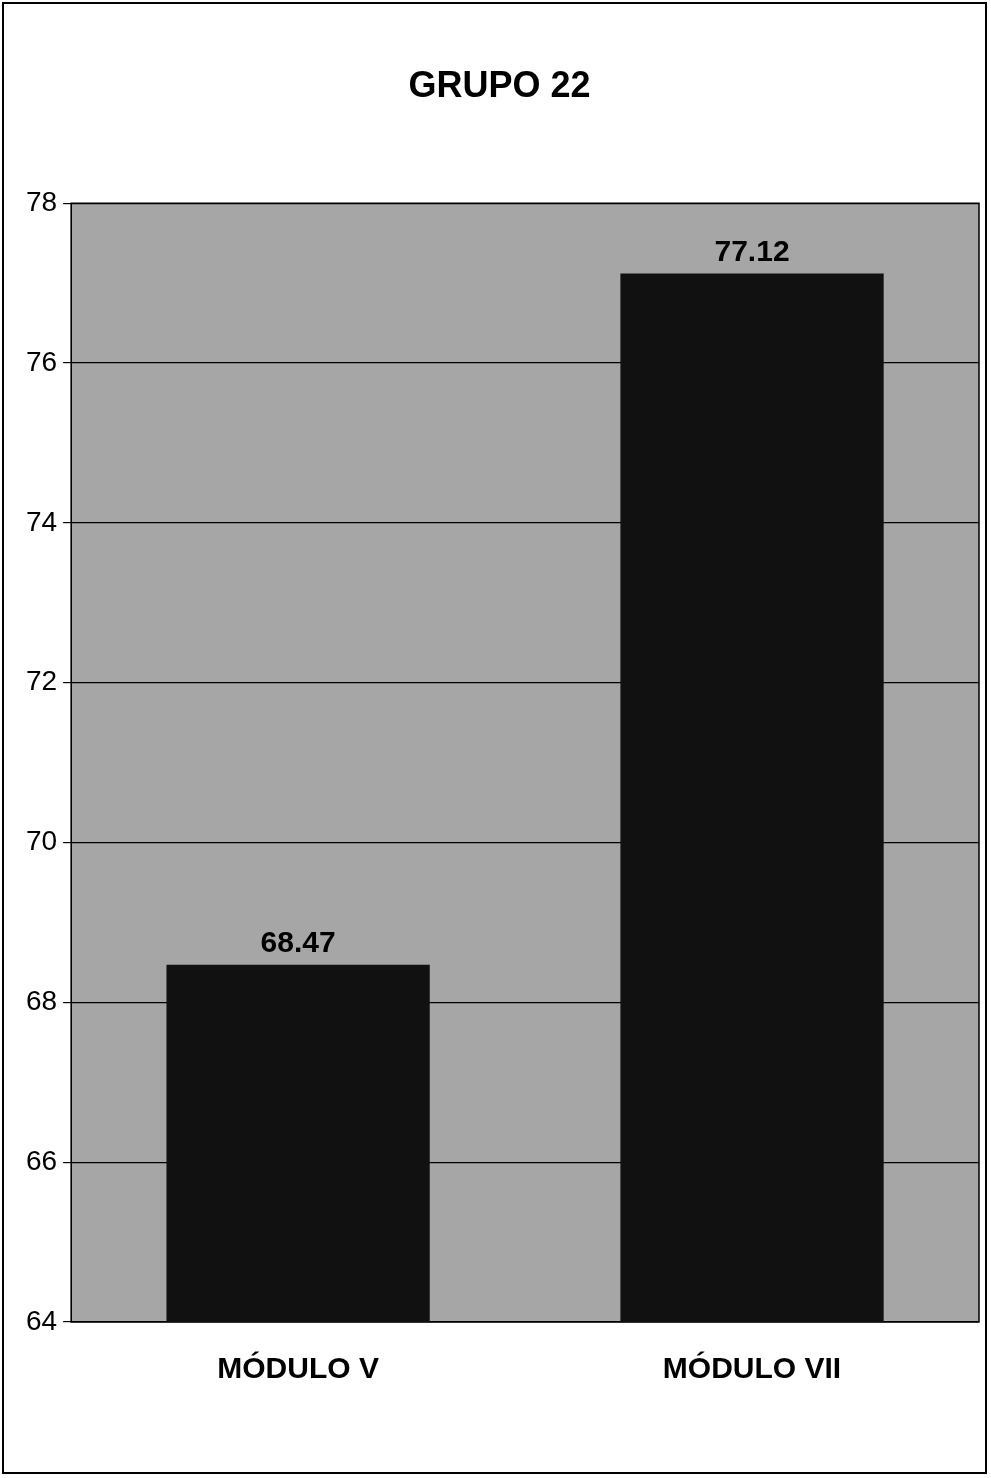 Image resolution: width=991 pixels, height=1478 pixels. What do you see at coordinates (41, 201) in the screenshot?
I see `y-tick-label: 78` at bounding box center [41, 201].